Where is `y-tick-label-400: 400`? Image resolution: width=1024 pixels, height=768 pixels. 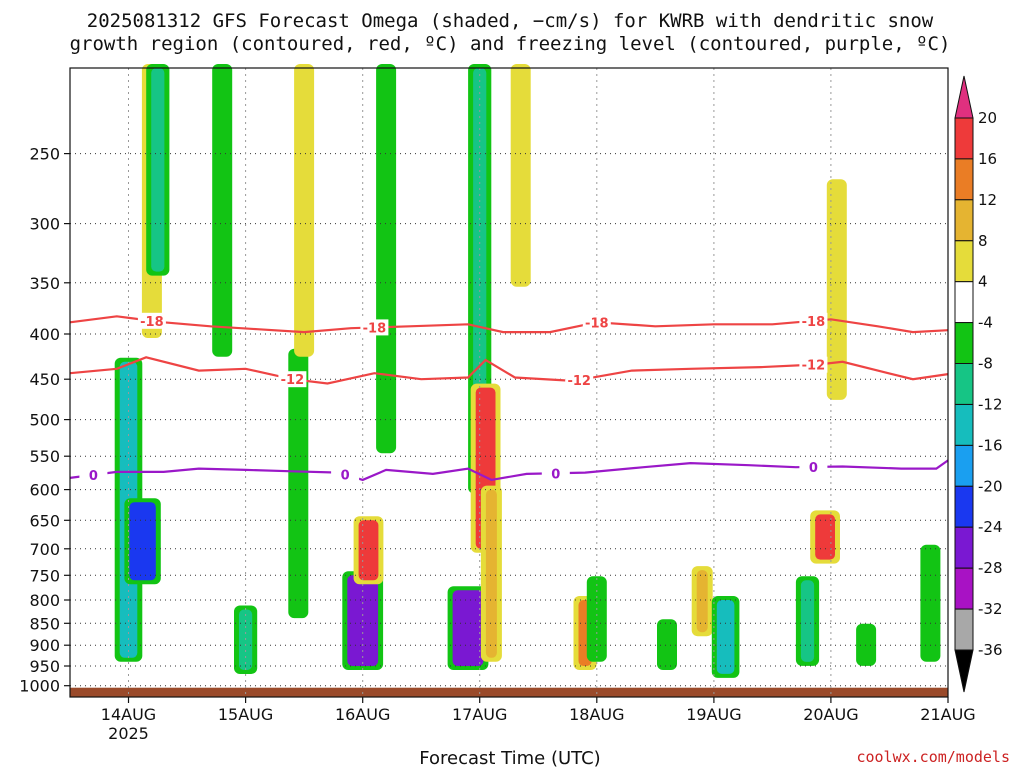 y-tick-label-400: 400 is located at coordinates (44, 334).